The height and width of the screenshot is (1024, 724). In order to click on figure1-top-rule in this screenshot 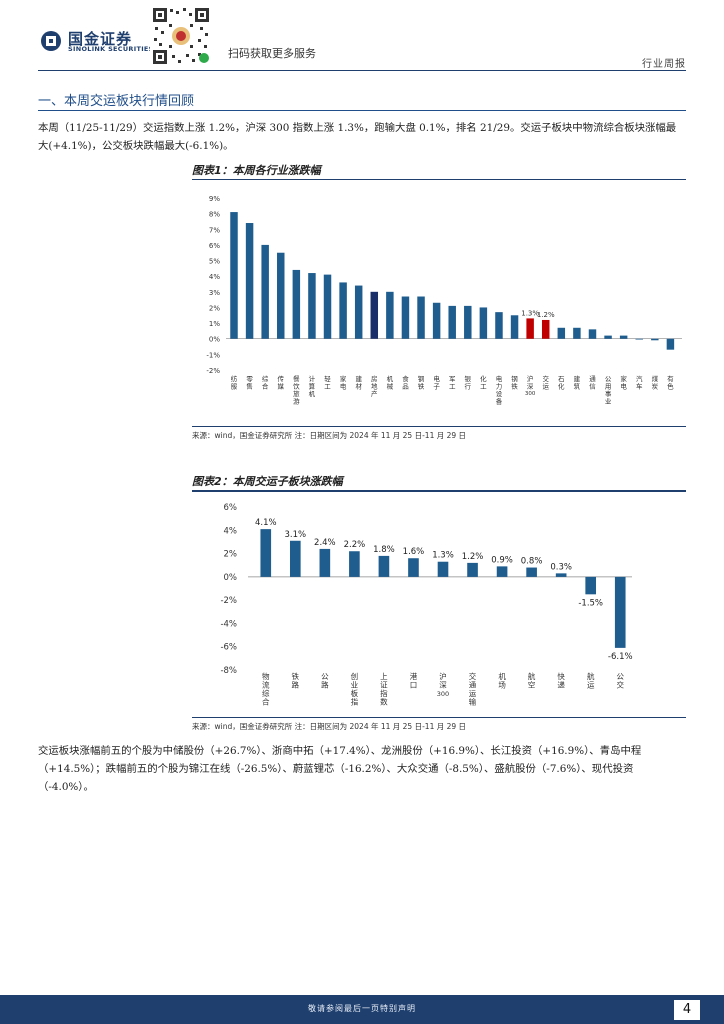, I will do `click(439, 179)`.